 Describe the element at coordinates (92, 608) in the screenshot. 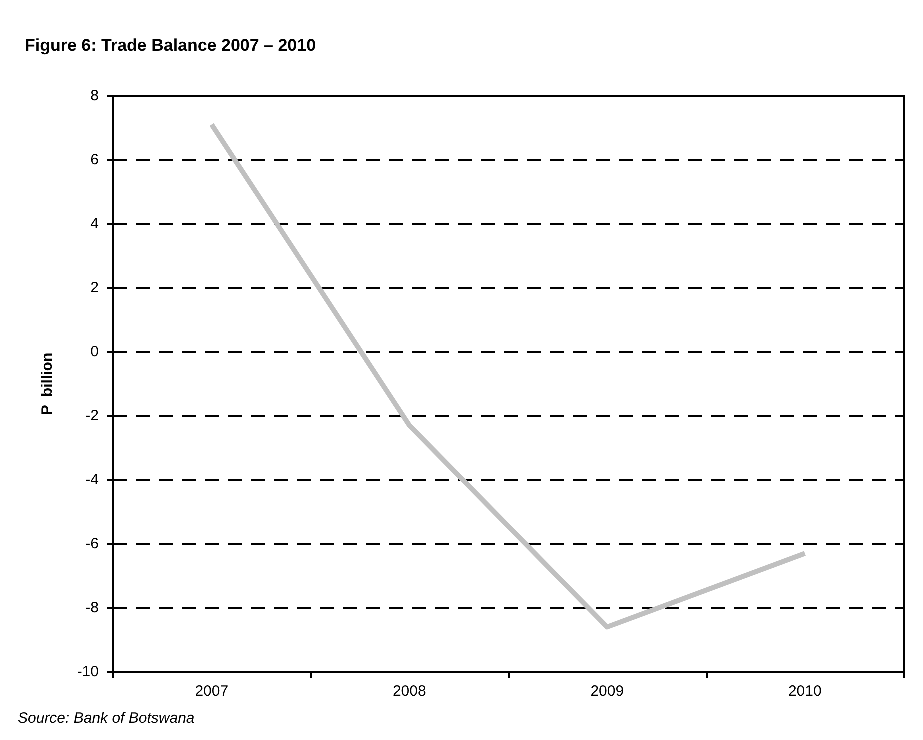

I see `y-tick-label: -8` at that location.